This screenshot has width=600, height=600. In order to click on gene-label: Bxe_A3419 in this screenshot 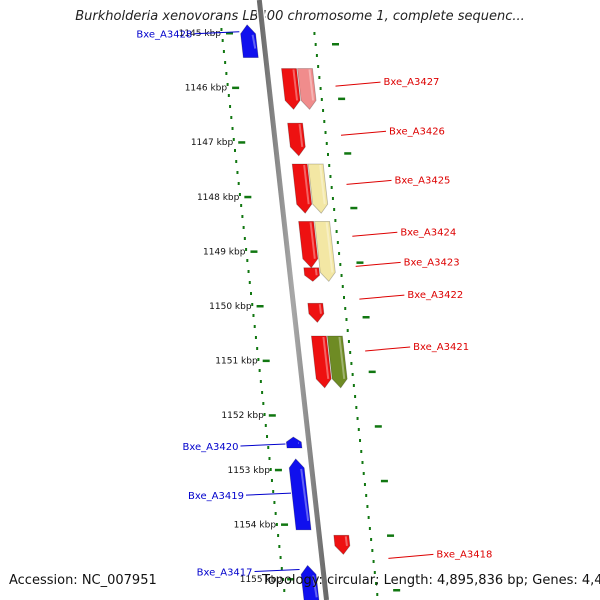, I will do `click(216, 496)`.